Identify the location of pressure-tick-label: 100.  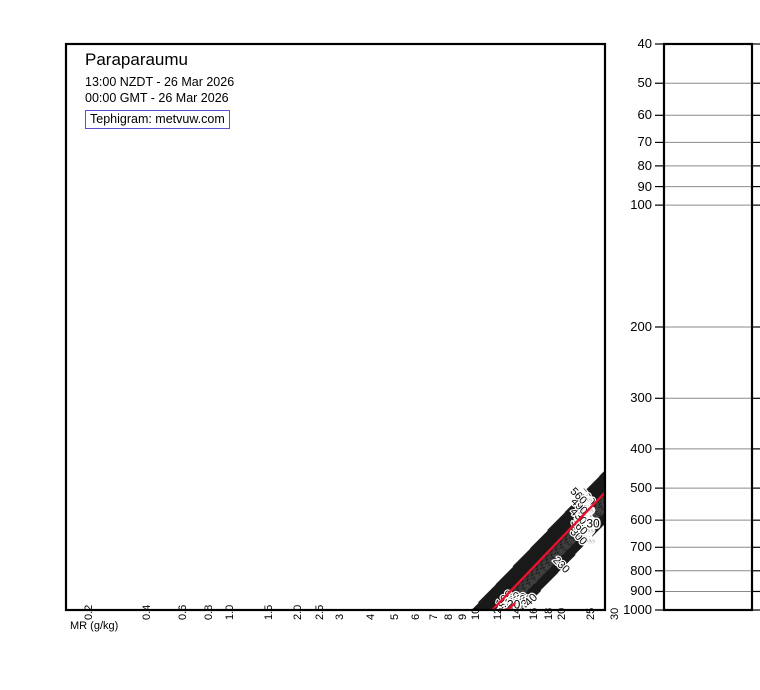
(629, 204).